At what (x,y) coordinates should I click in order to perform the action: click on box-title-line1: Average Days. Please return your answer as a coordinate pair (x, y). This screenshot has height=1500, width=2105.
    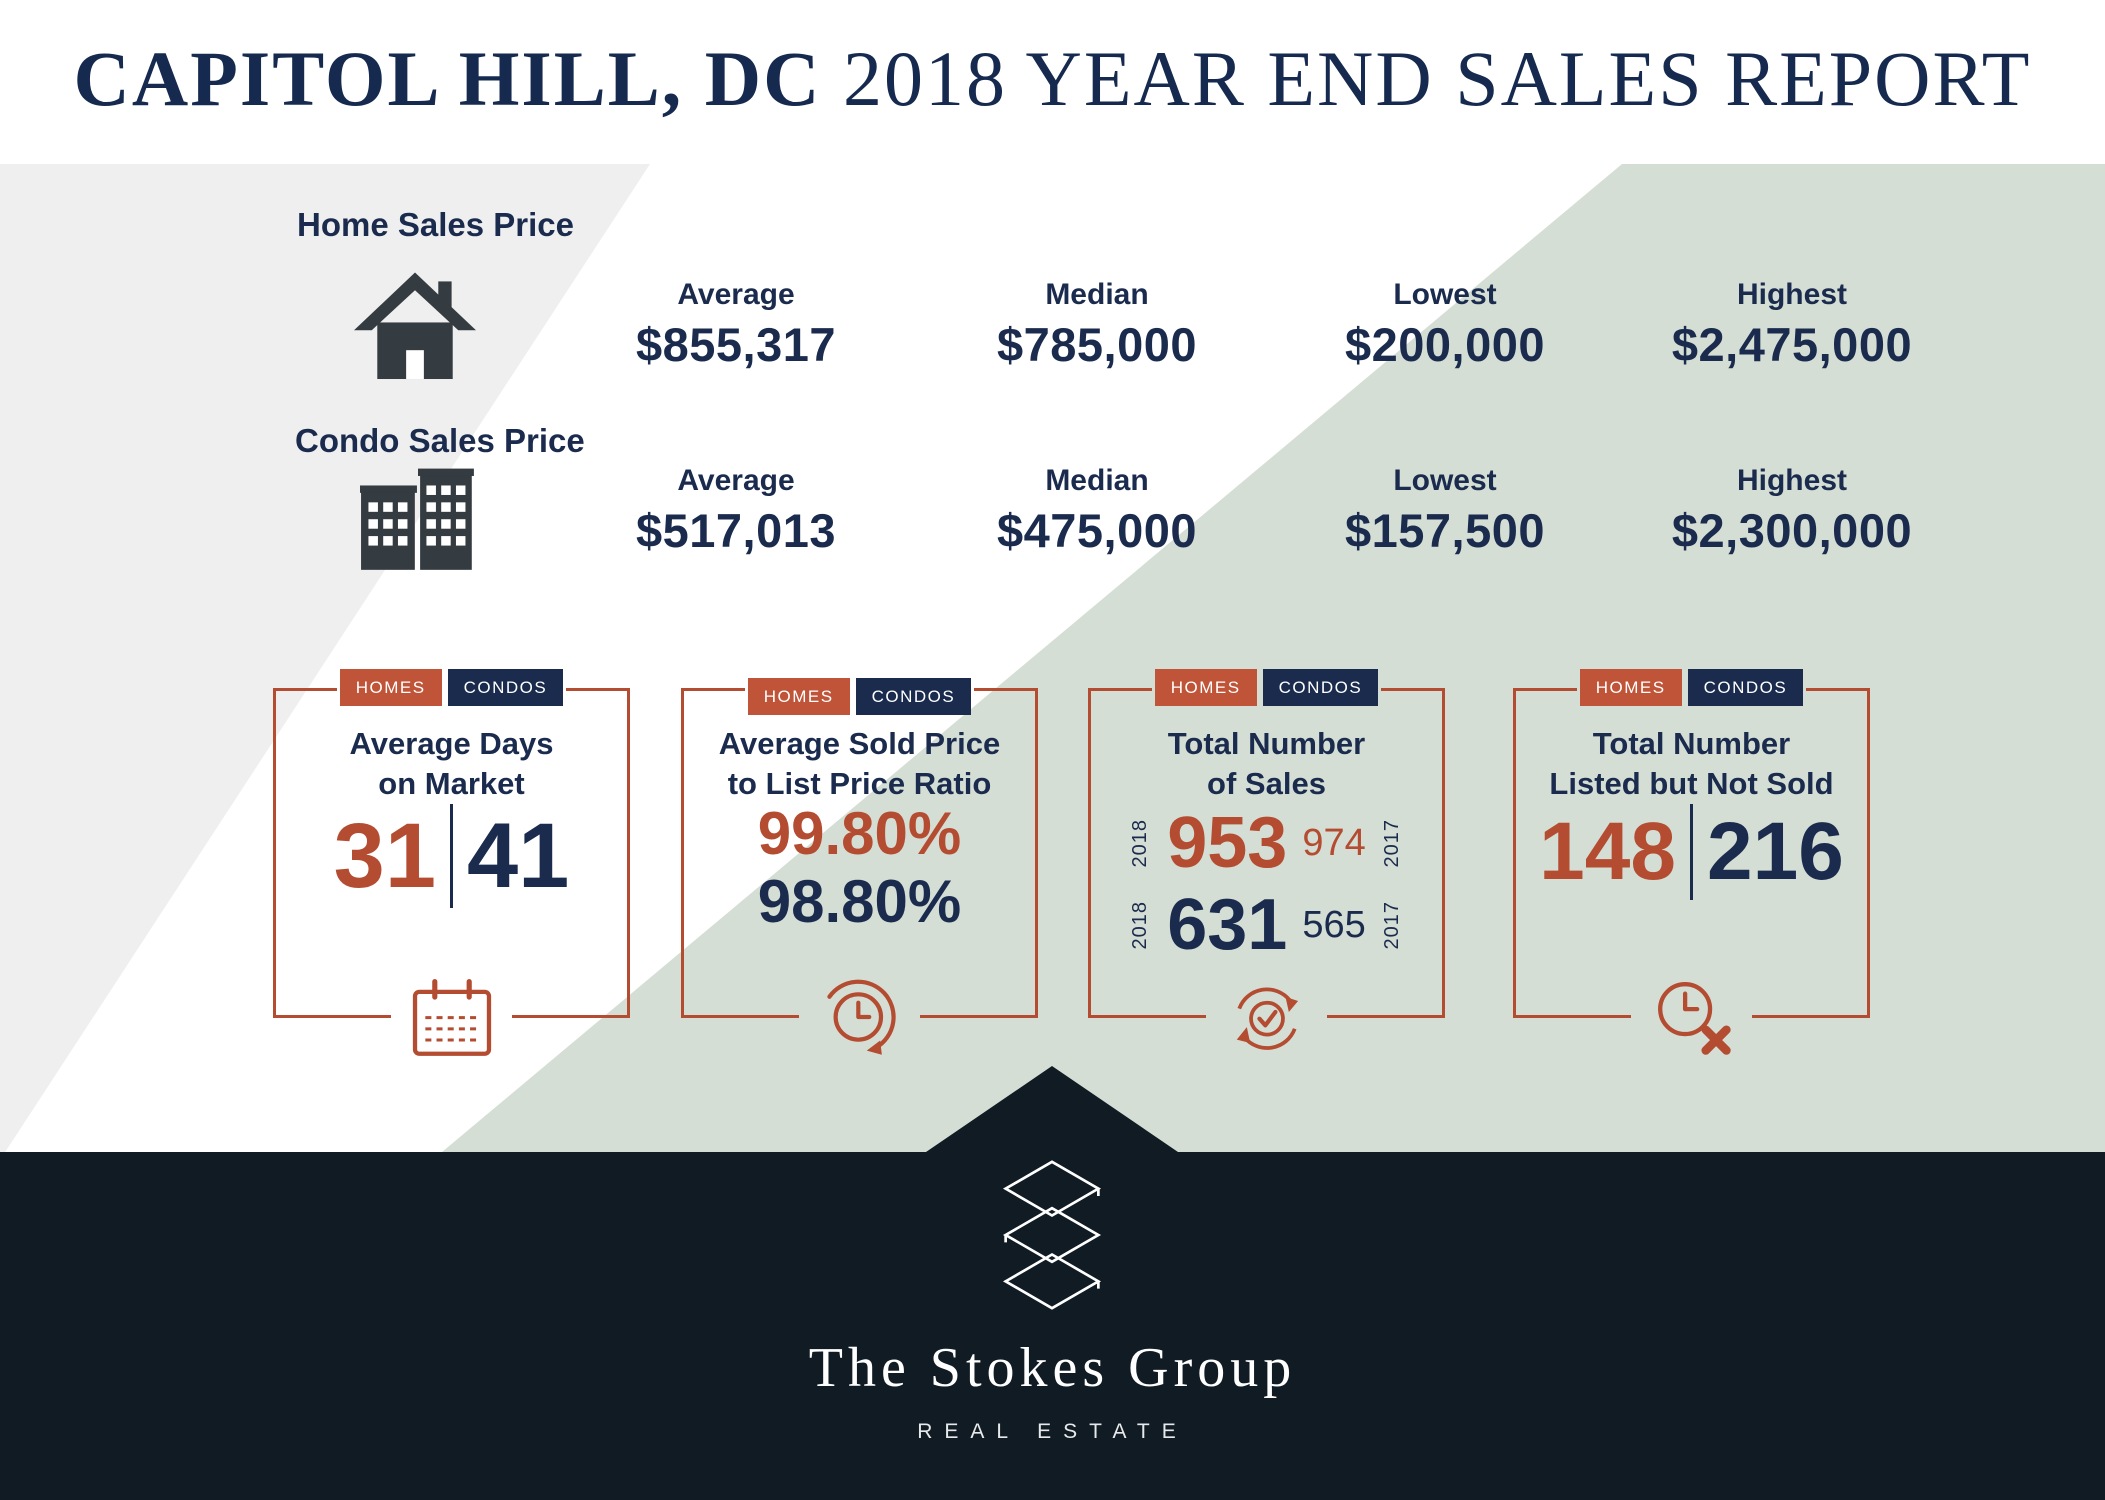
    Looking at the image, I should click on (451, 743).